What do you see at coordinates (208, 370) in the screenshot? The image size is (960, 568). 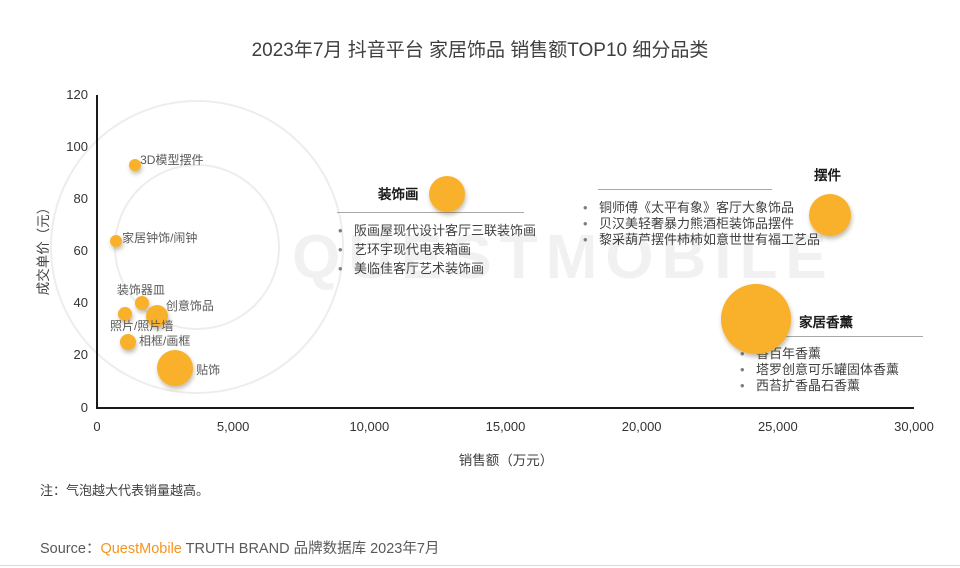 I see `bubble-label: 贴饰` at bounding box center [208, 370].